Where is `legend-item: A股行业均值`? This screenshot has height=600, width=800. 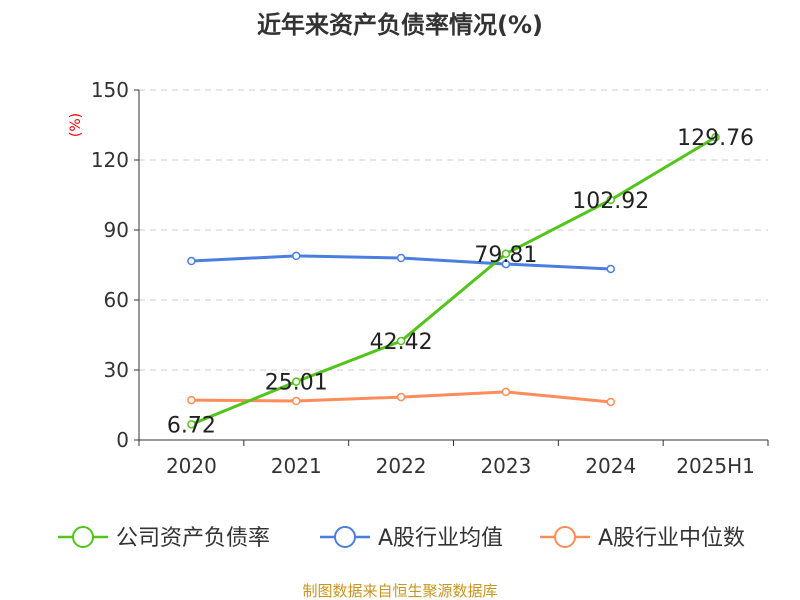
legend-item: A股行业均值 is located at coordinates (411, 538).